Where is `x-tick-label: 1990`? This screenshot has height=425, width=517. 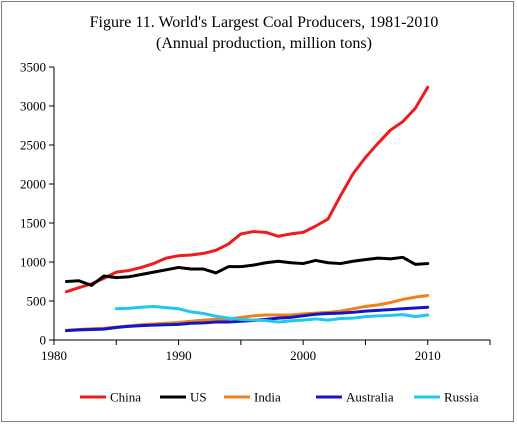
x-tick-label: 1990 is located at coordinates (179, 355).